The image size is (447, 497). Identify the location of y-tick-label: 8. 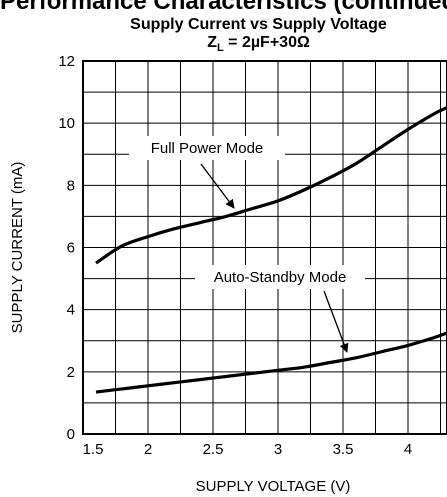
(71, 185).